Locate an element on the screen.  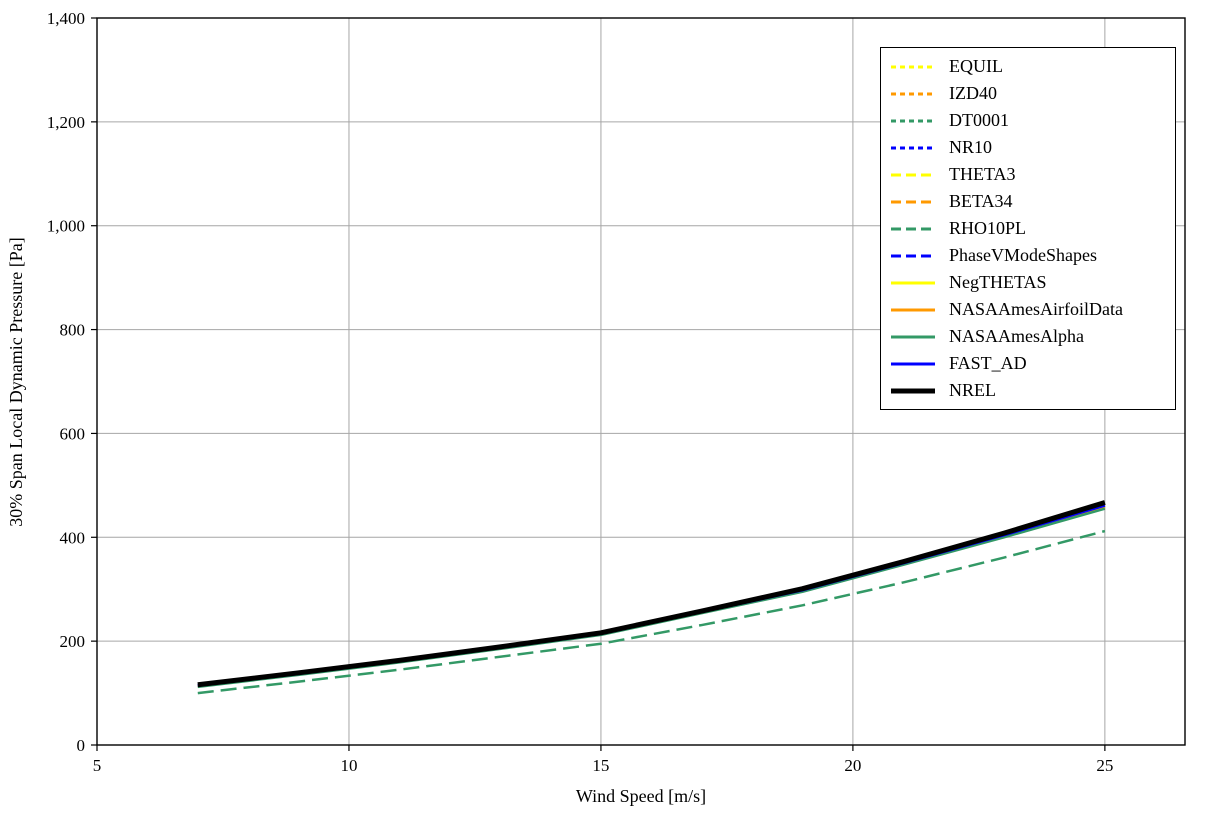
legend-label: NASAAmesAlpha is located at coordinates (1016, 336).